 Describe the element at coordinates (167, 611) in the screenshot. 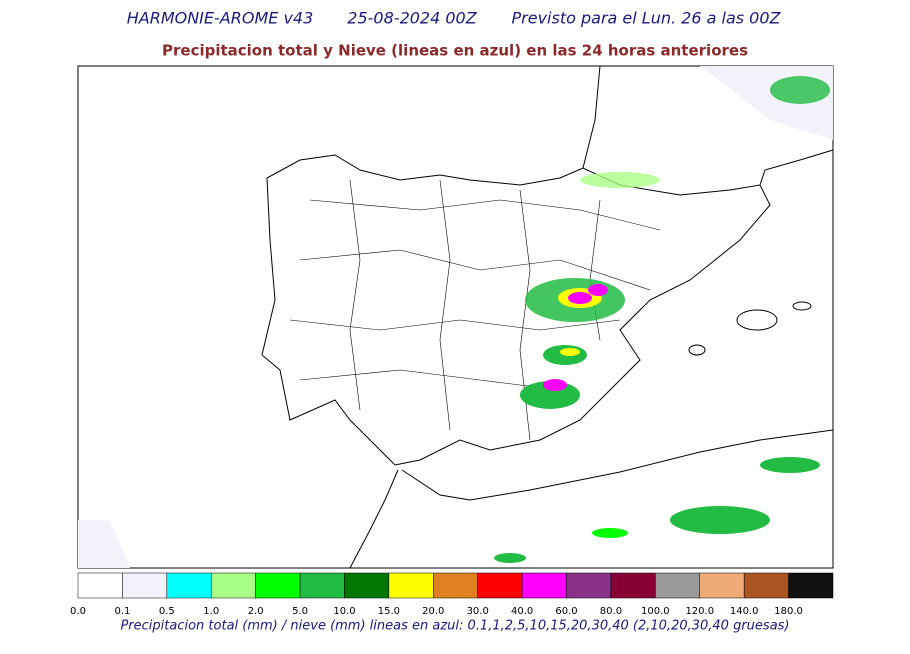

I see `colorbar-label: 0.5` at that location.